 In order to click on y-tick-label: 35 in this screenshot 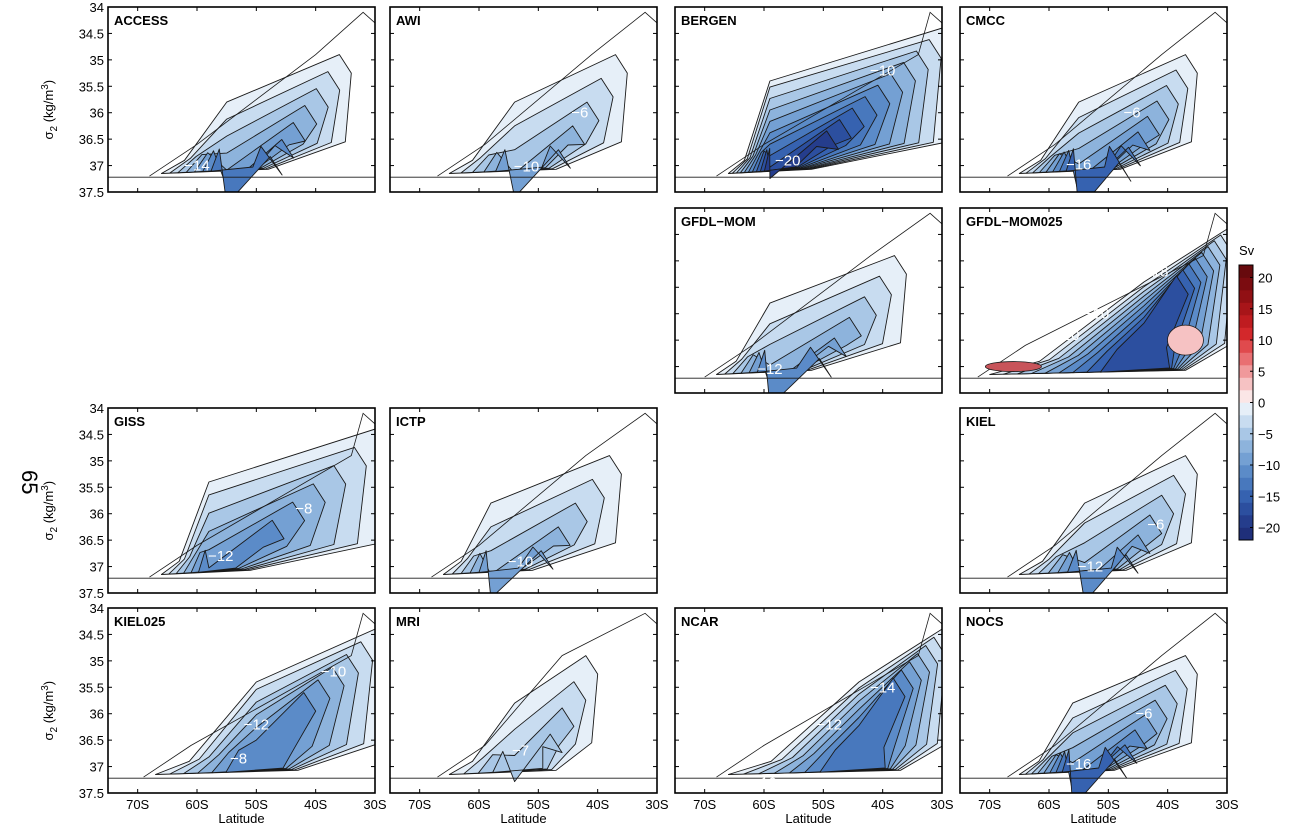, I will do `click(97, 461)`.